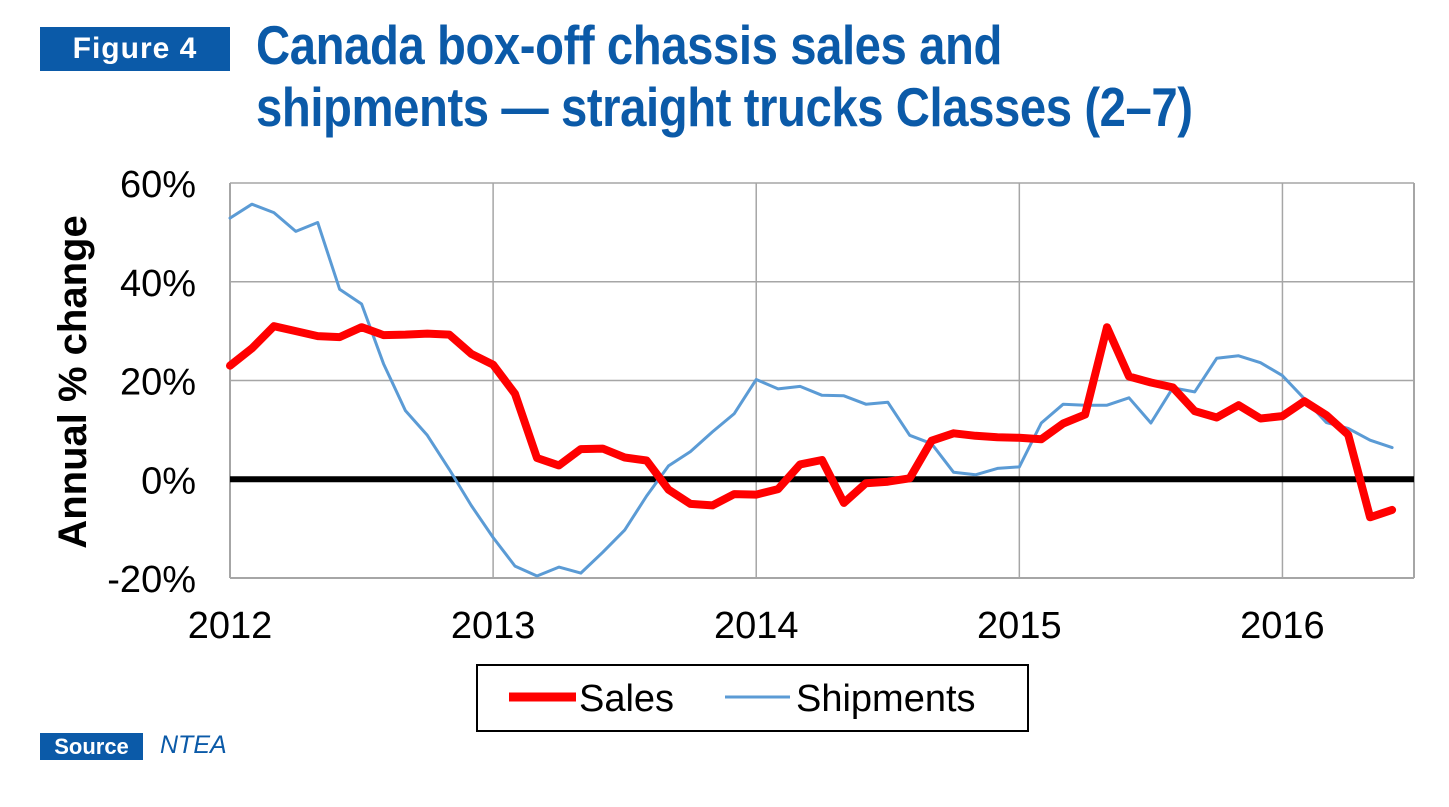 Image resolution: width=1449 pixels, height=807 pixels. What do you see at coordinates (752, 698) in the screenshot?
I see `legend: Sales Shipments` at bounding box center [752, 698].